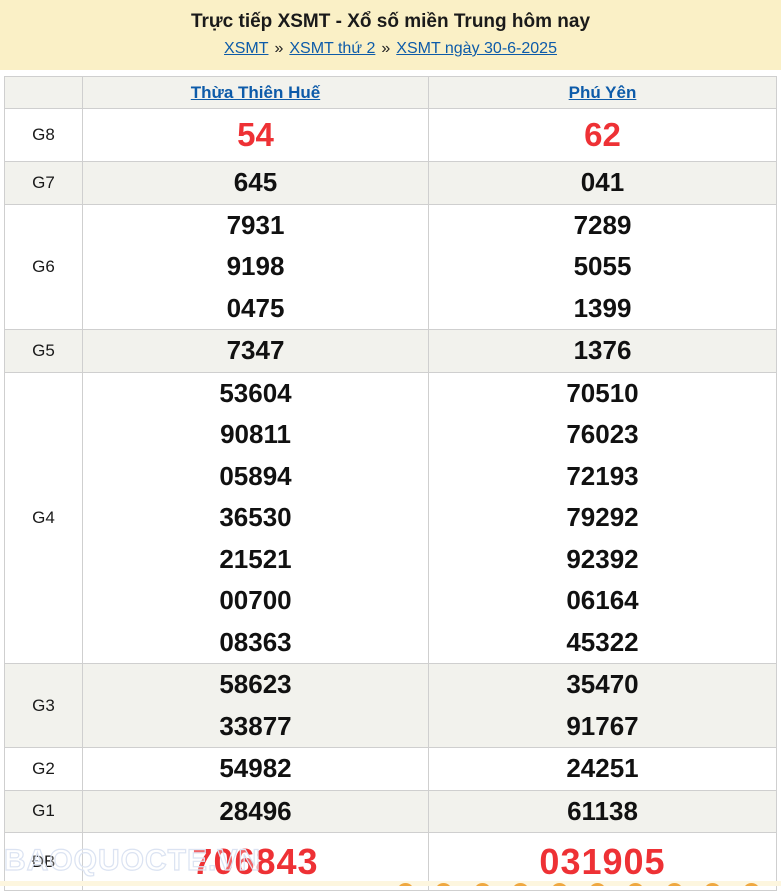 The height and width of the screenshot is (891, 781). What do you see at coordinates (332, 48) in the screenshot?
I see `breadcrumb-link-xsmt-thu-2: XSMT thứ 2` at bounding box center [332, 48].